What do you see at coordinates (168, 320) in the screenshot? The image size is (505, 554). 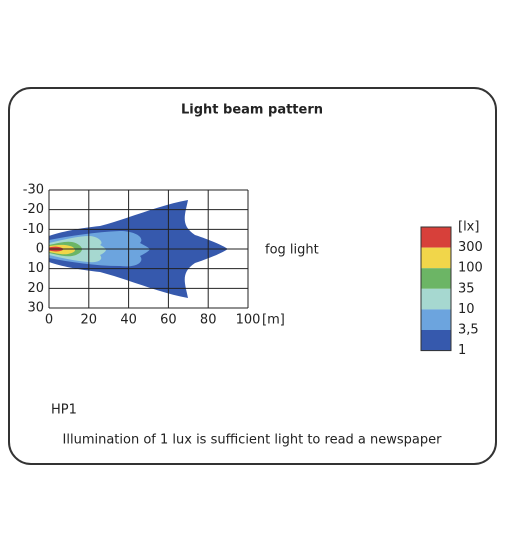 I see `x-tick-label: 60` at bounding box center [168, 320].